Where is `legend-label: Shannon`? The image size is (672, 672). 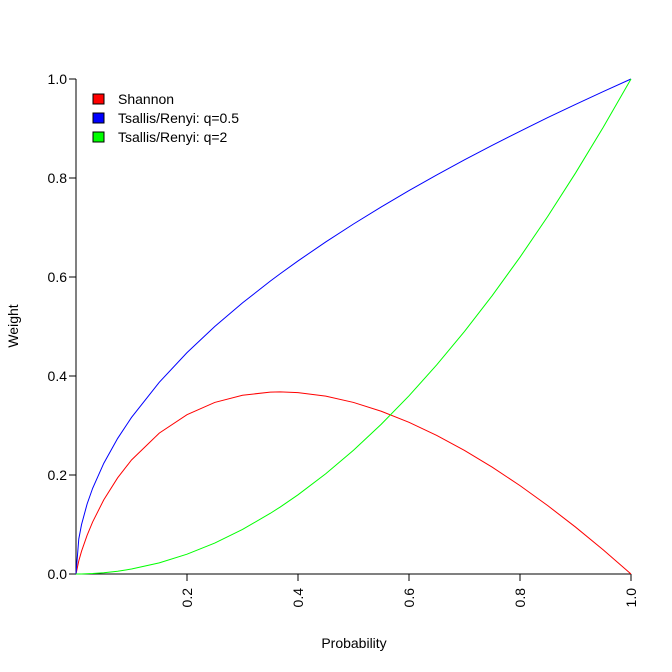 legend-label: Shannon is located at coordinates (146, 99).